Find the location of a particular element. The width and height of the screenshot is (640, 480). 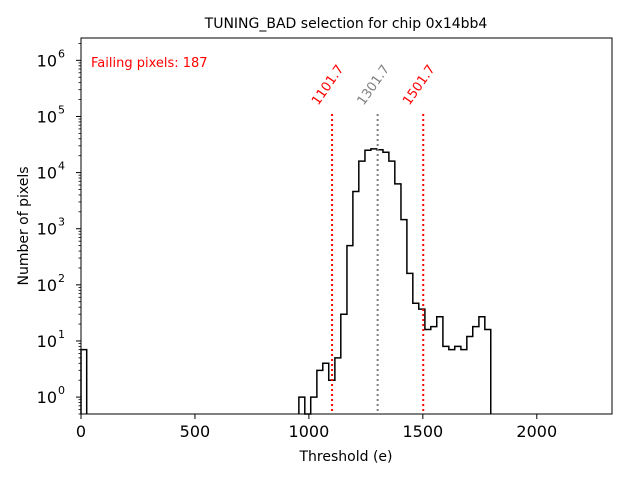

y-tick-exponent: 4 is located at coordinates (61, 166).